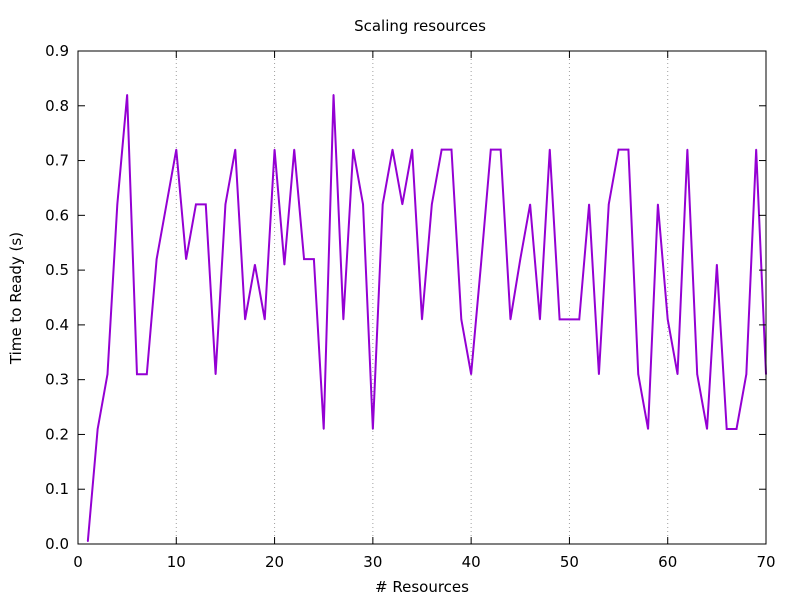 The width and height of the screenshot is (800, 605). What do you see at coordinates (420, 26) in the screenshot?
I see `chart-title: Scaling resources` at bounding box center [420, 26].